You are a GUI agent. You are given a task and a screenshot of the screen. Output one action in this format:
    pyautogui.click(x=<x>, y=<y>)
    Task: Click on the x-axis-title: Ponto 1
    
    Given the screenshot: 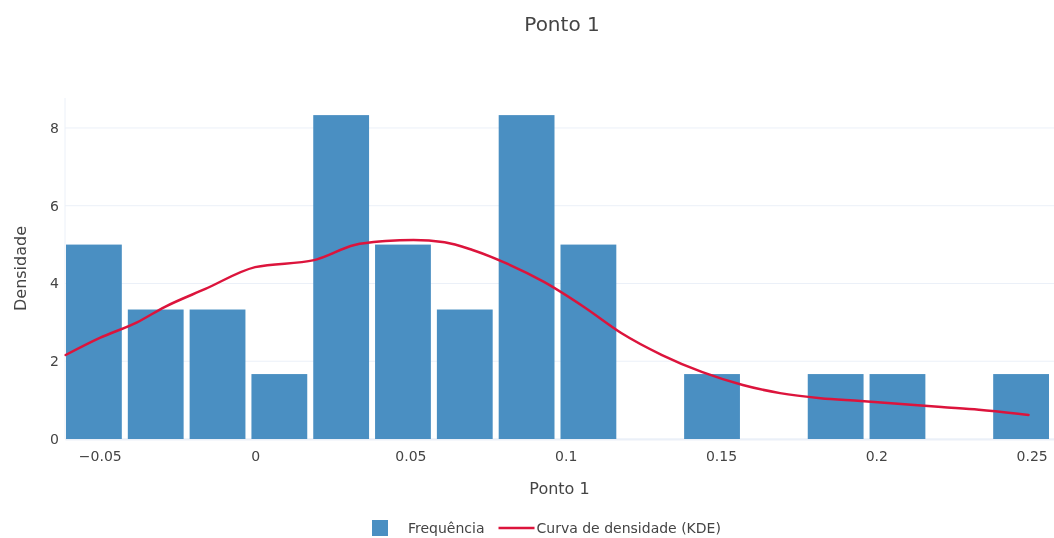 What is the action you would take?
    pyautogui.click(x=559, y=488)
    